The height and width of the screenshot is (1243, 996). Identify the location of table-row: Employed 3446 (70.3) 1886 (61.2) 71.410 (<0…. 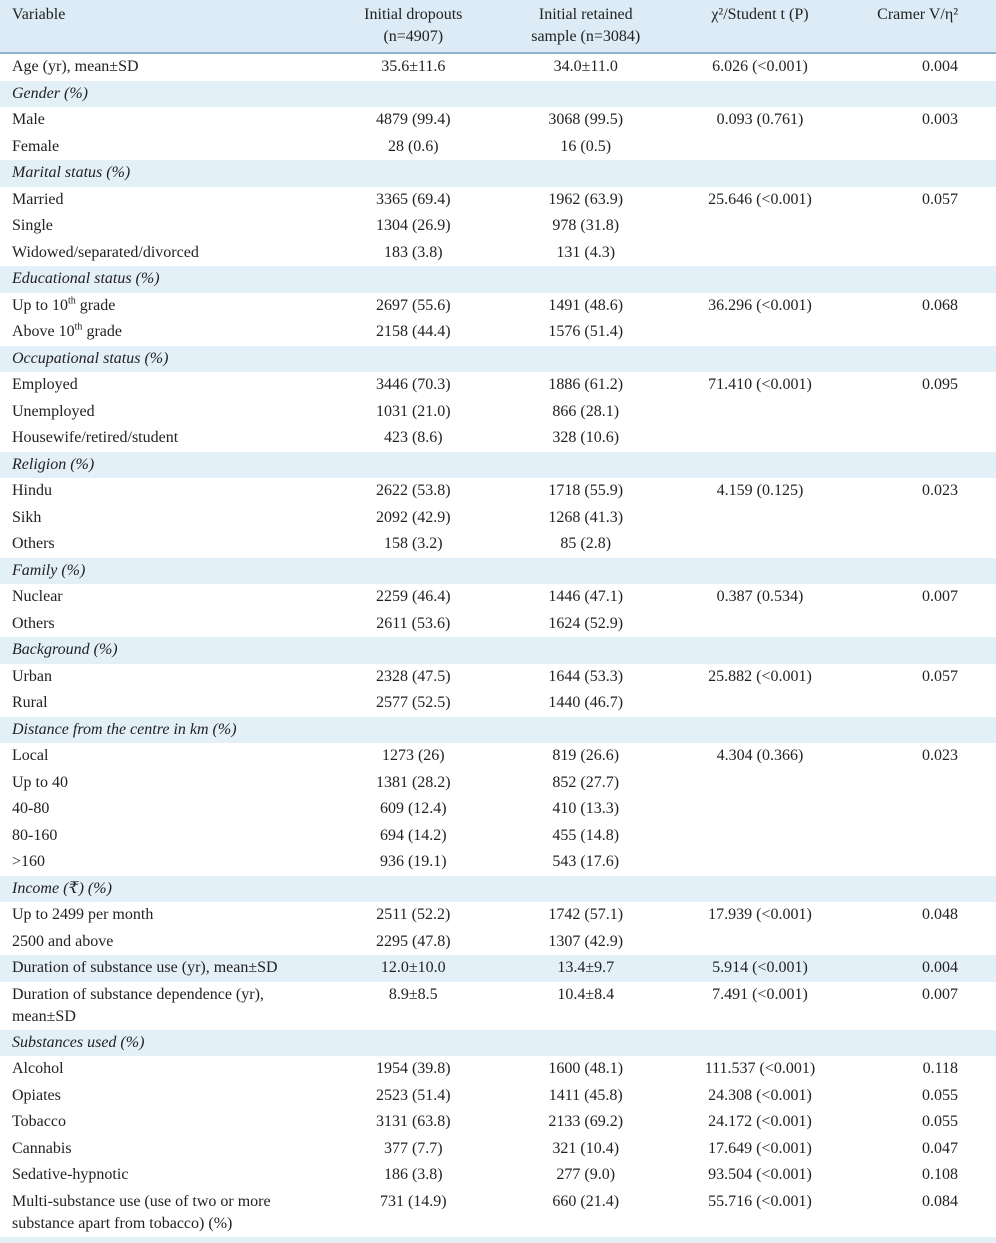
(498, 385).